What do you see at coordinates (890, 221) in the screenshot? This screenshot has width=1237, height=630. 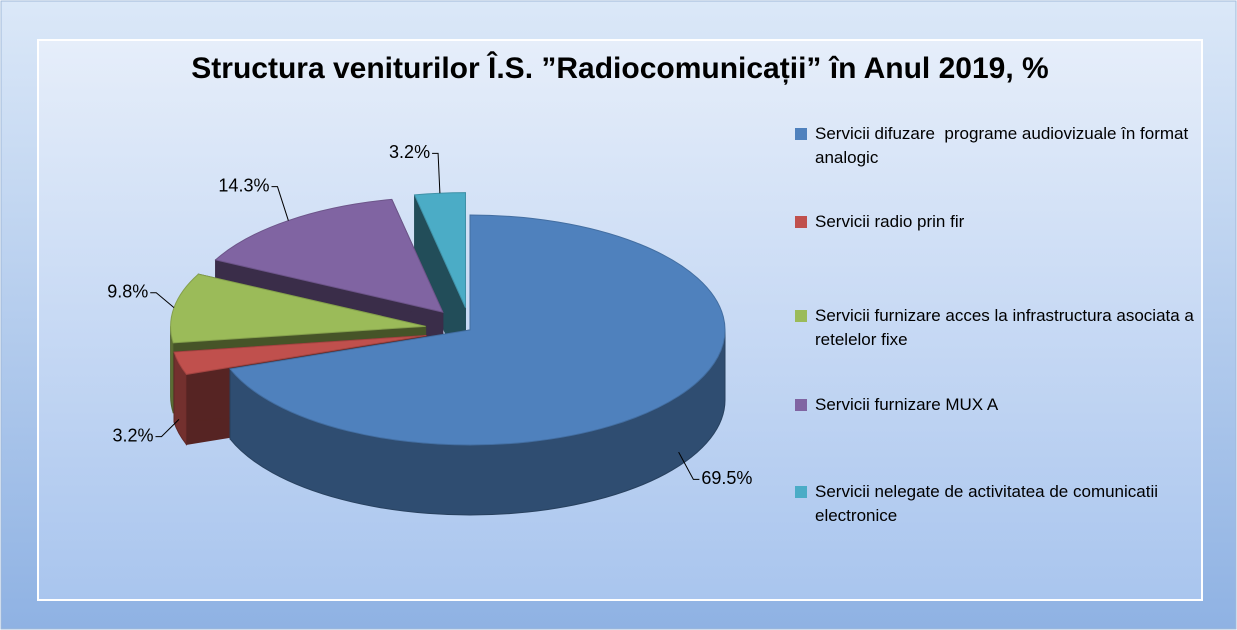 I see `legend-label: Servicii radio prin fir` at bounding box center [890, 221].